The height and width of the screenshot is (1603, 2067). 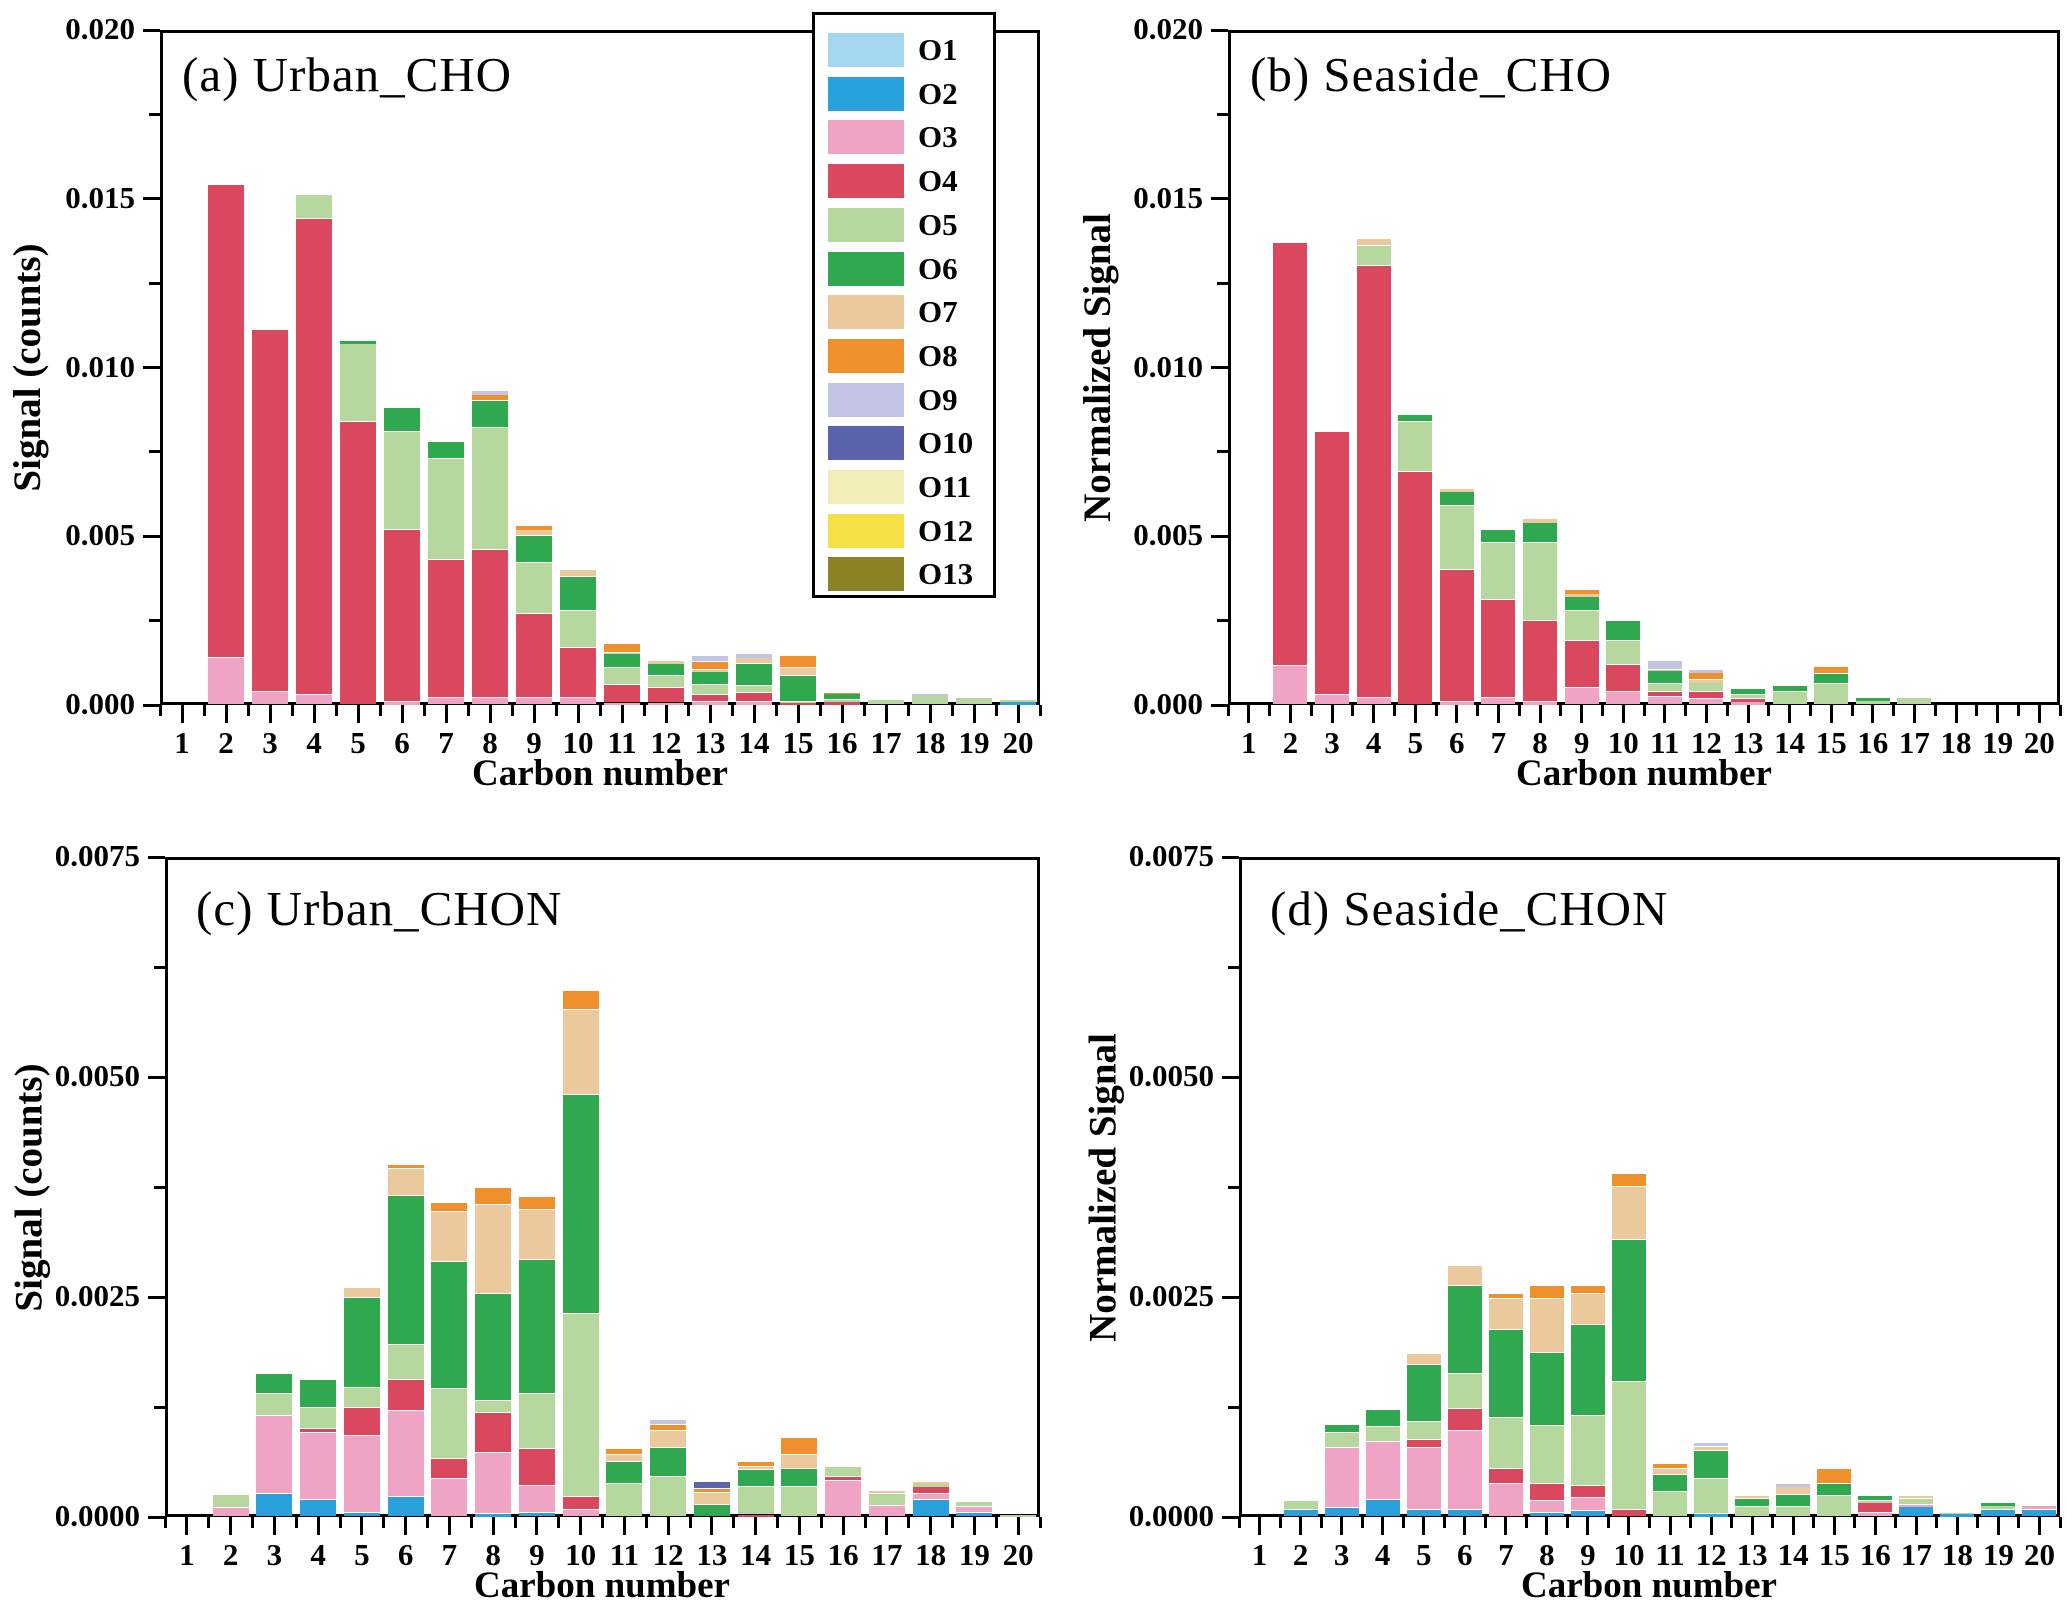 I want to click on y-axis-tick-label: 0.005, so click(x=100, y=535).